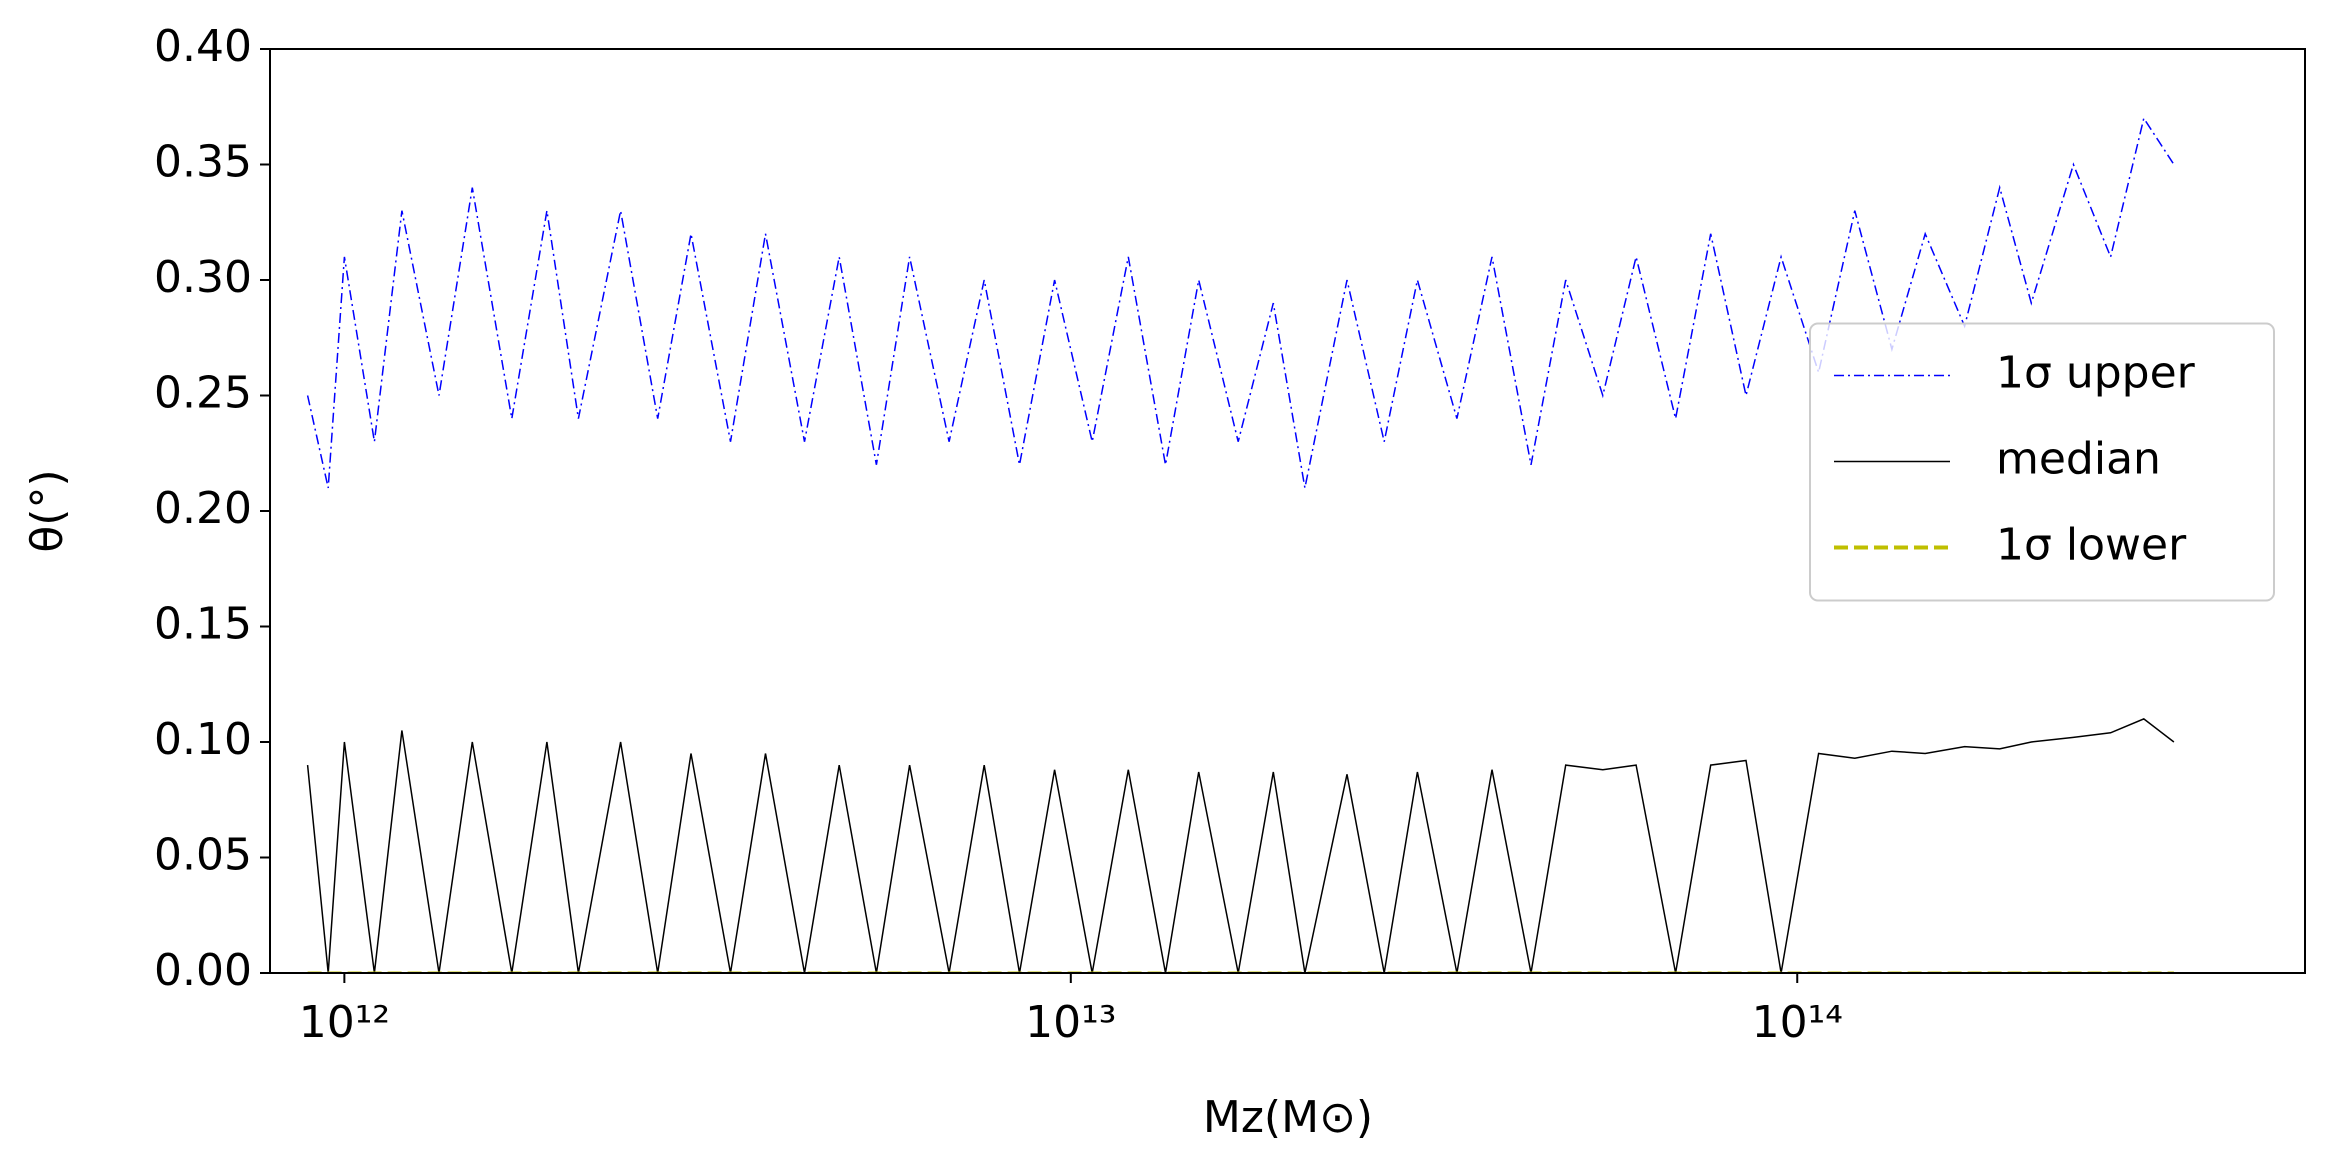 Image resolution: width=2330 pixels, height=1168 pixels. Describe the element at coordinates (203, 508) in the screenshot. I see `y-tick-label: 0.20` at that location.